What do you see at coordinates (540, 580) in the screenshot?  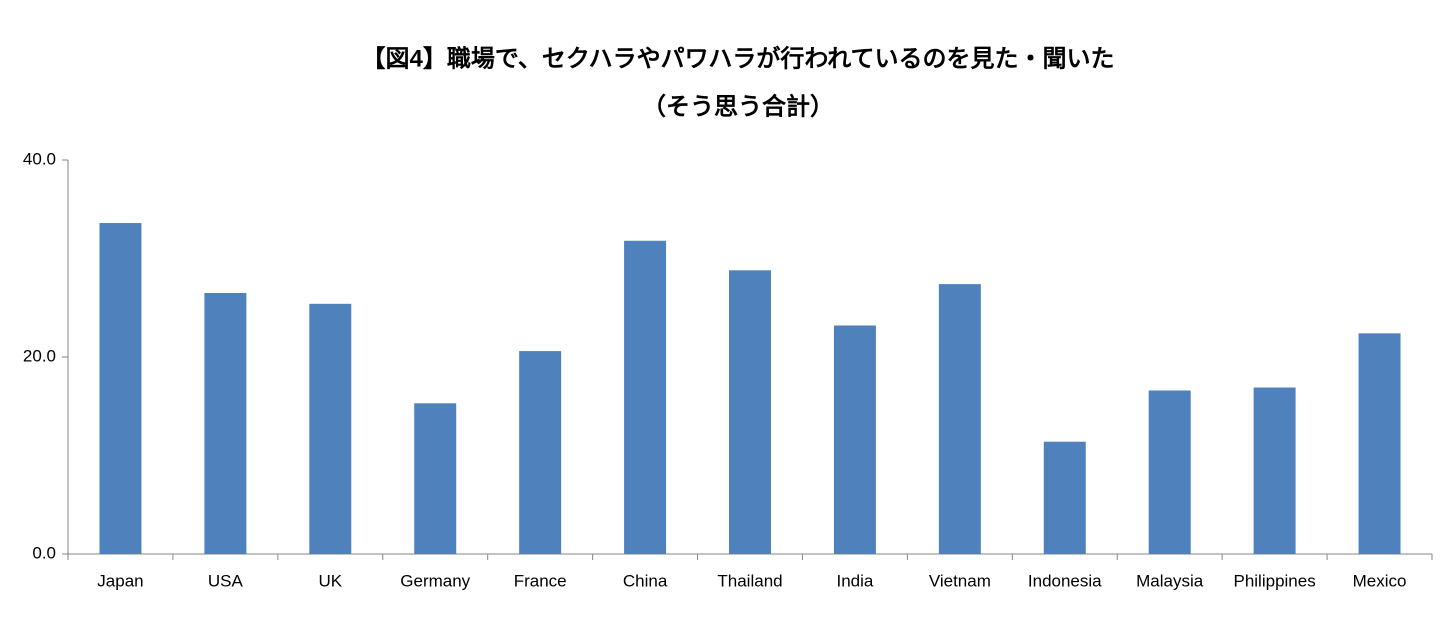 I see `x-tick-label: France` at bounding box center [540, 580].